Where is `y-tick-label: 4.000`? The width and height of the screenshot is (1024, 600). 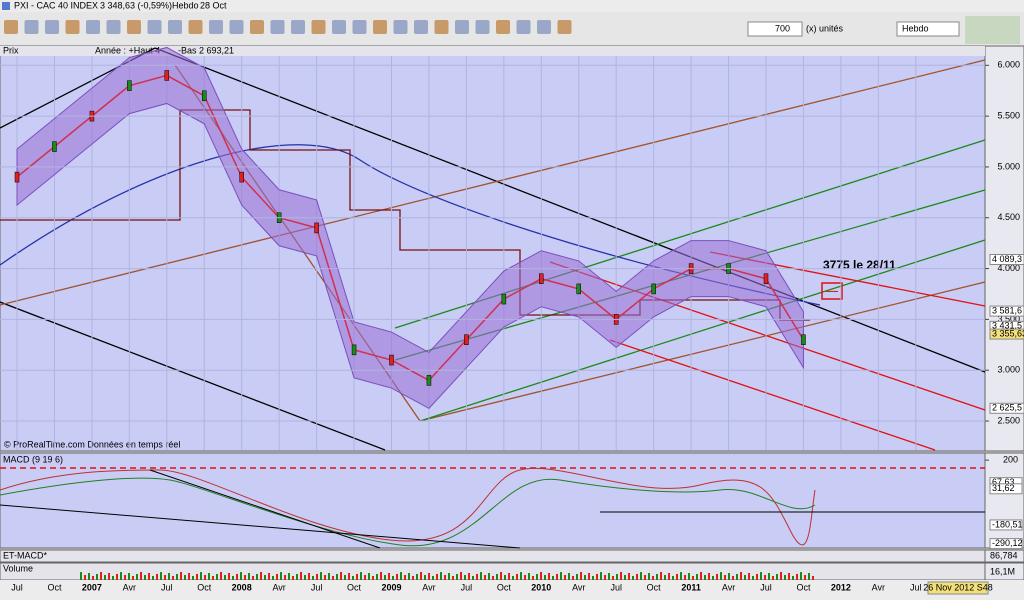 y-tick-label: 4.000 is located at coordinates (1008, 268).